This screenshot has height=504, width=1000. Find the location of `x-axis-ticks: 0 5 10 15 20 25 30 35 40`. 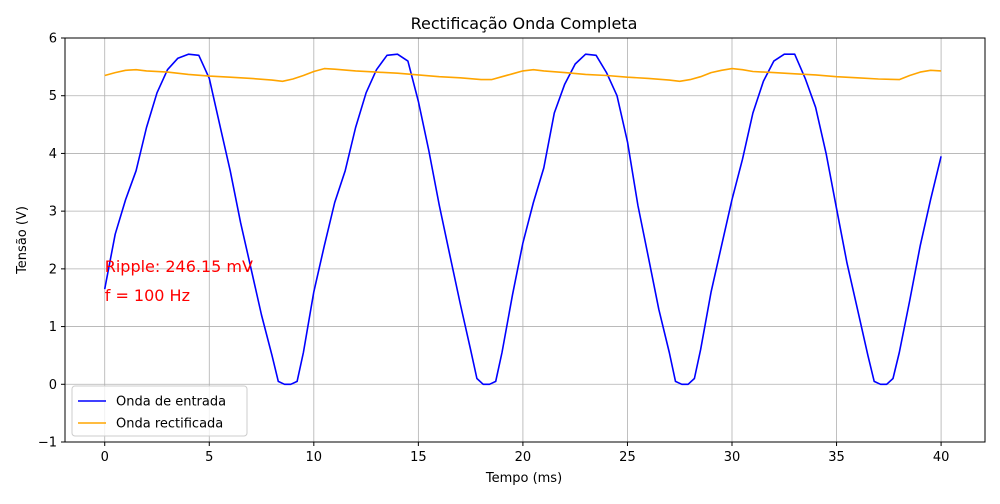

x-axis-ticks: 0 5 10 15 20 25 30 35 40 is located at coordinates (525, 453).